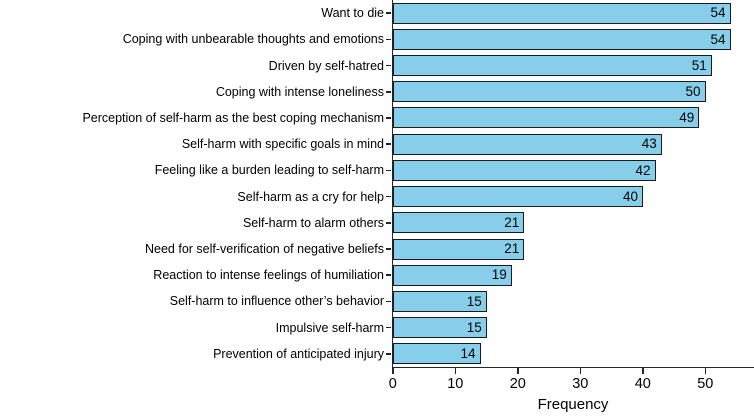 The height and width of the screenshot is (417, 754). What do you see at coordinates (282, 144) in the screenshot?
I see `category-label: Self-harm with specific goals in mind` at bounding box center [282, 144].